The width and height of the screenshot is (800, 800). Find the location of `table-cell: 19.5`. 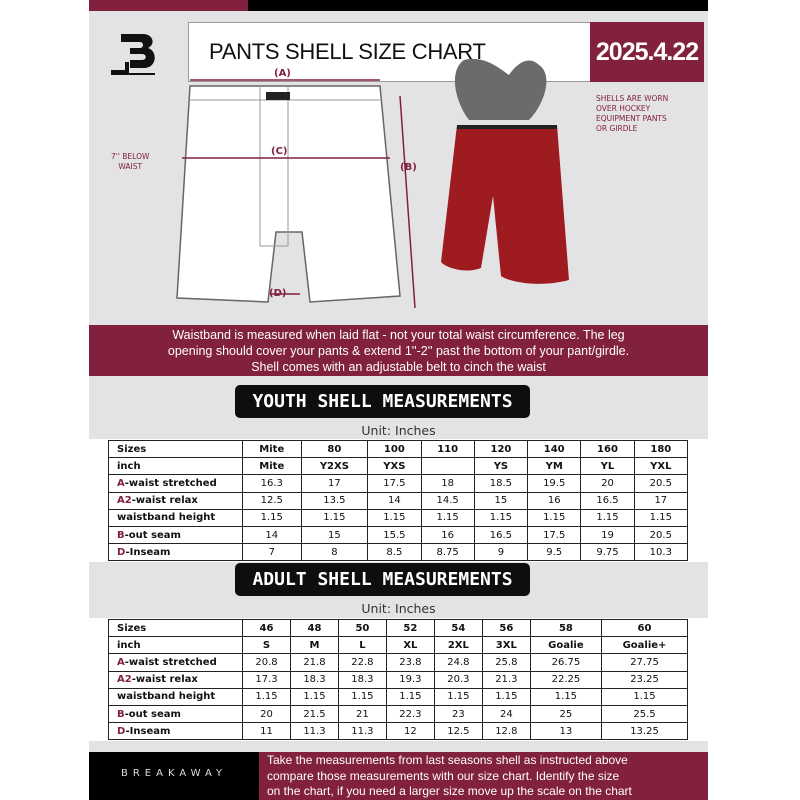

table-cell: 19.5 is located at coordinates (554, 483).